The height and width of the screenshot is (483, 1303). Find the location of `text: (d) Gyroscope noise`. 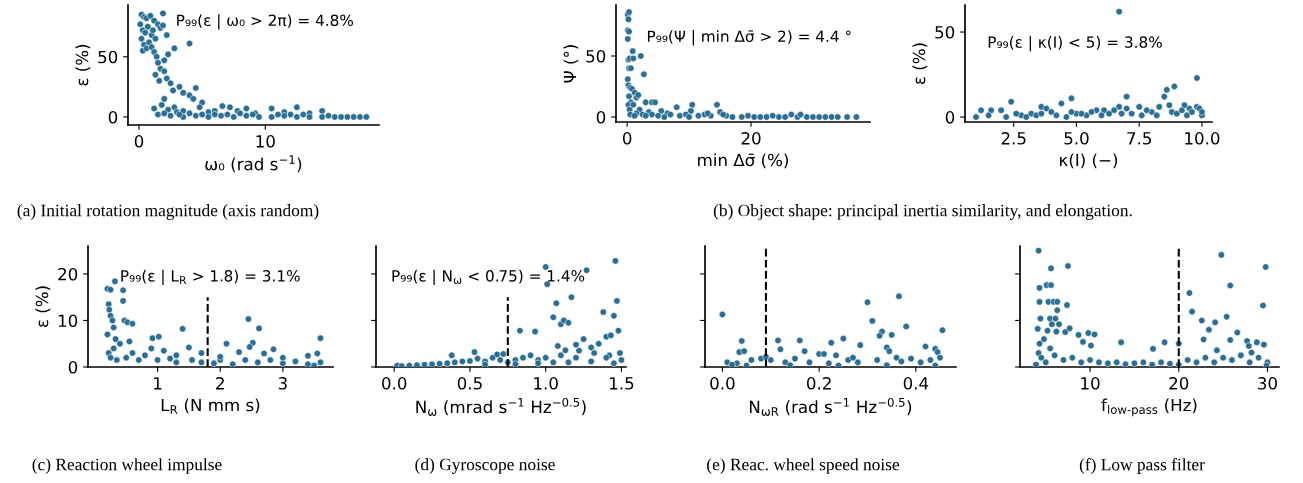

text: (d) Gyroscope noise is located at coordinates (485, 466).